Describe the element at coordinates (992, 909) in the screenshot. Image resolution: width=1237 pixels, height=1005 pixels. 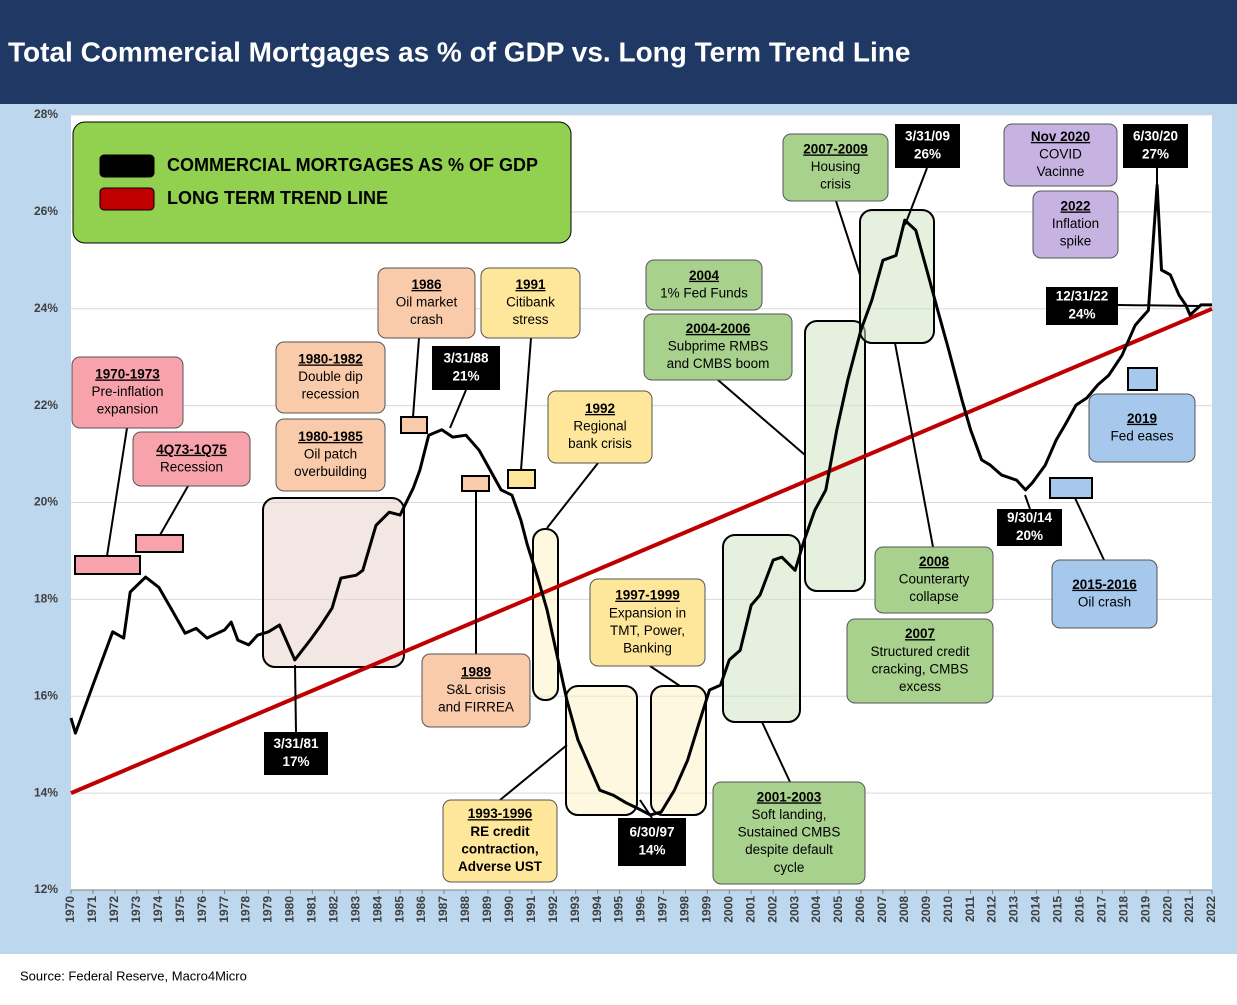
I see `x-tick-label: 2012` at that location.